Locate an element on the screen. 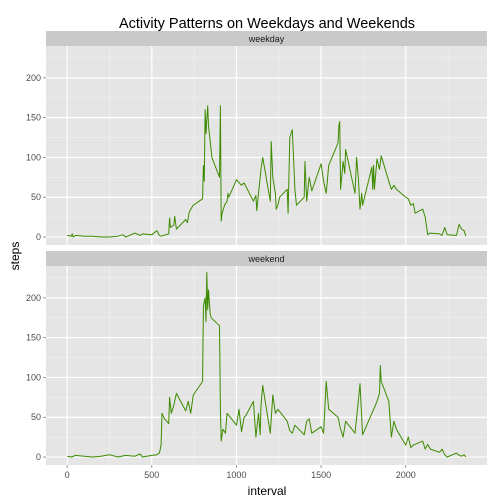  y-axis-label: steps is located at coordinates (15, 256).